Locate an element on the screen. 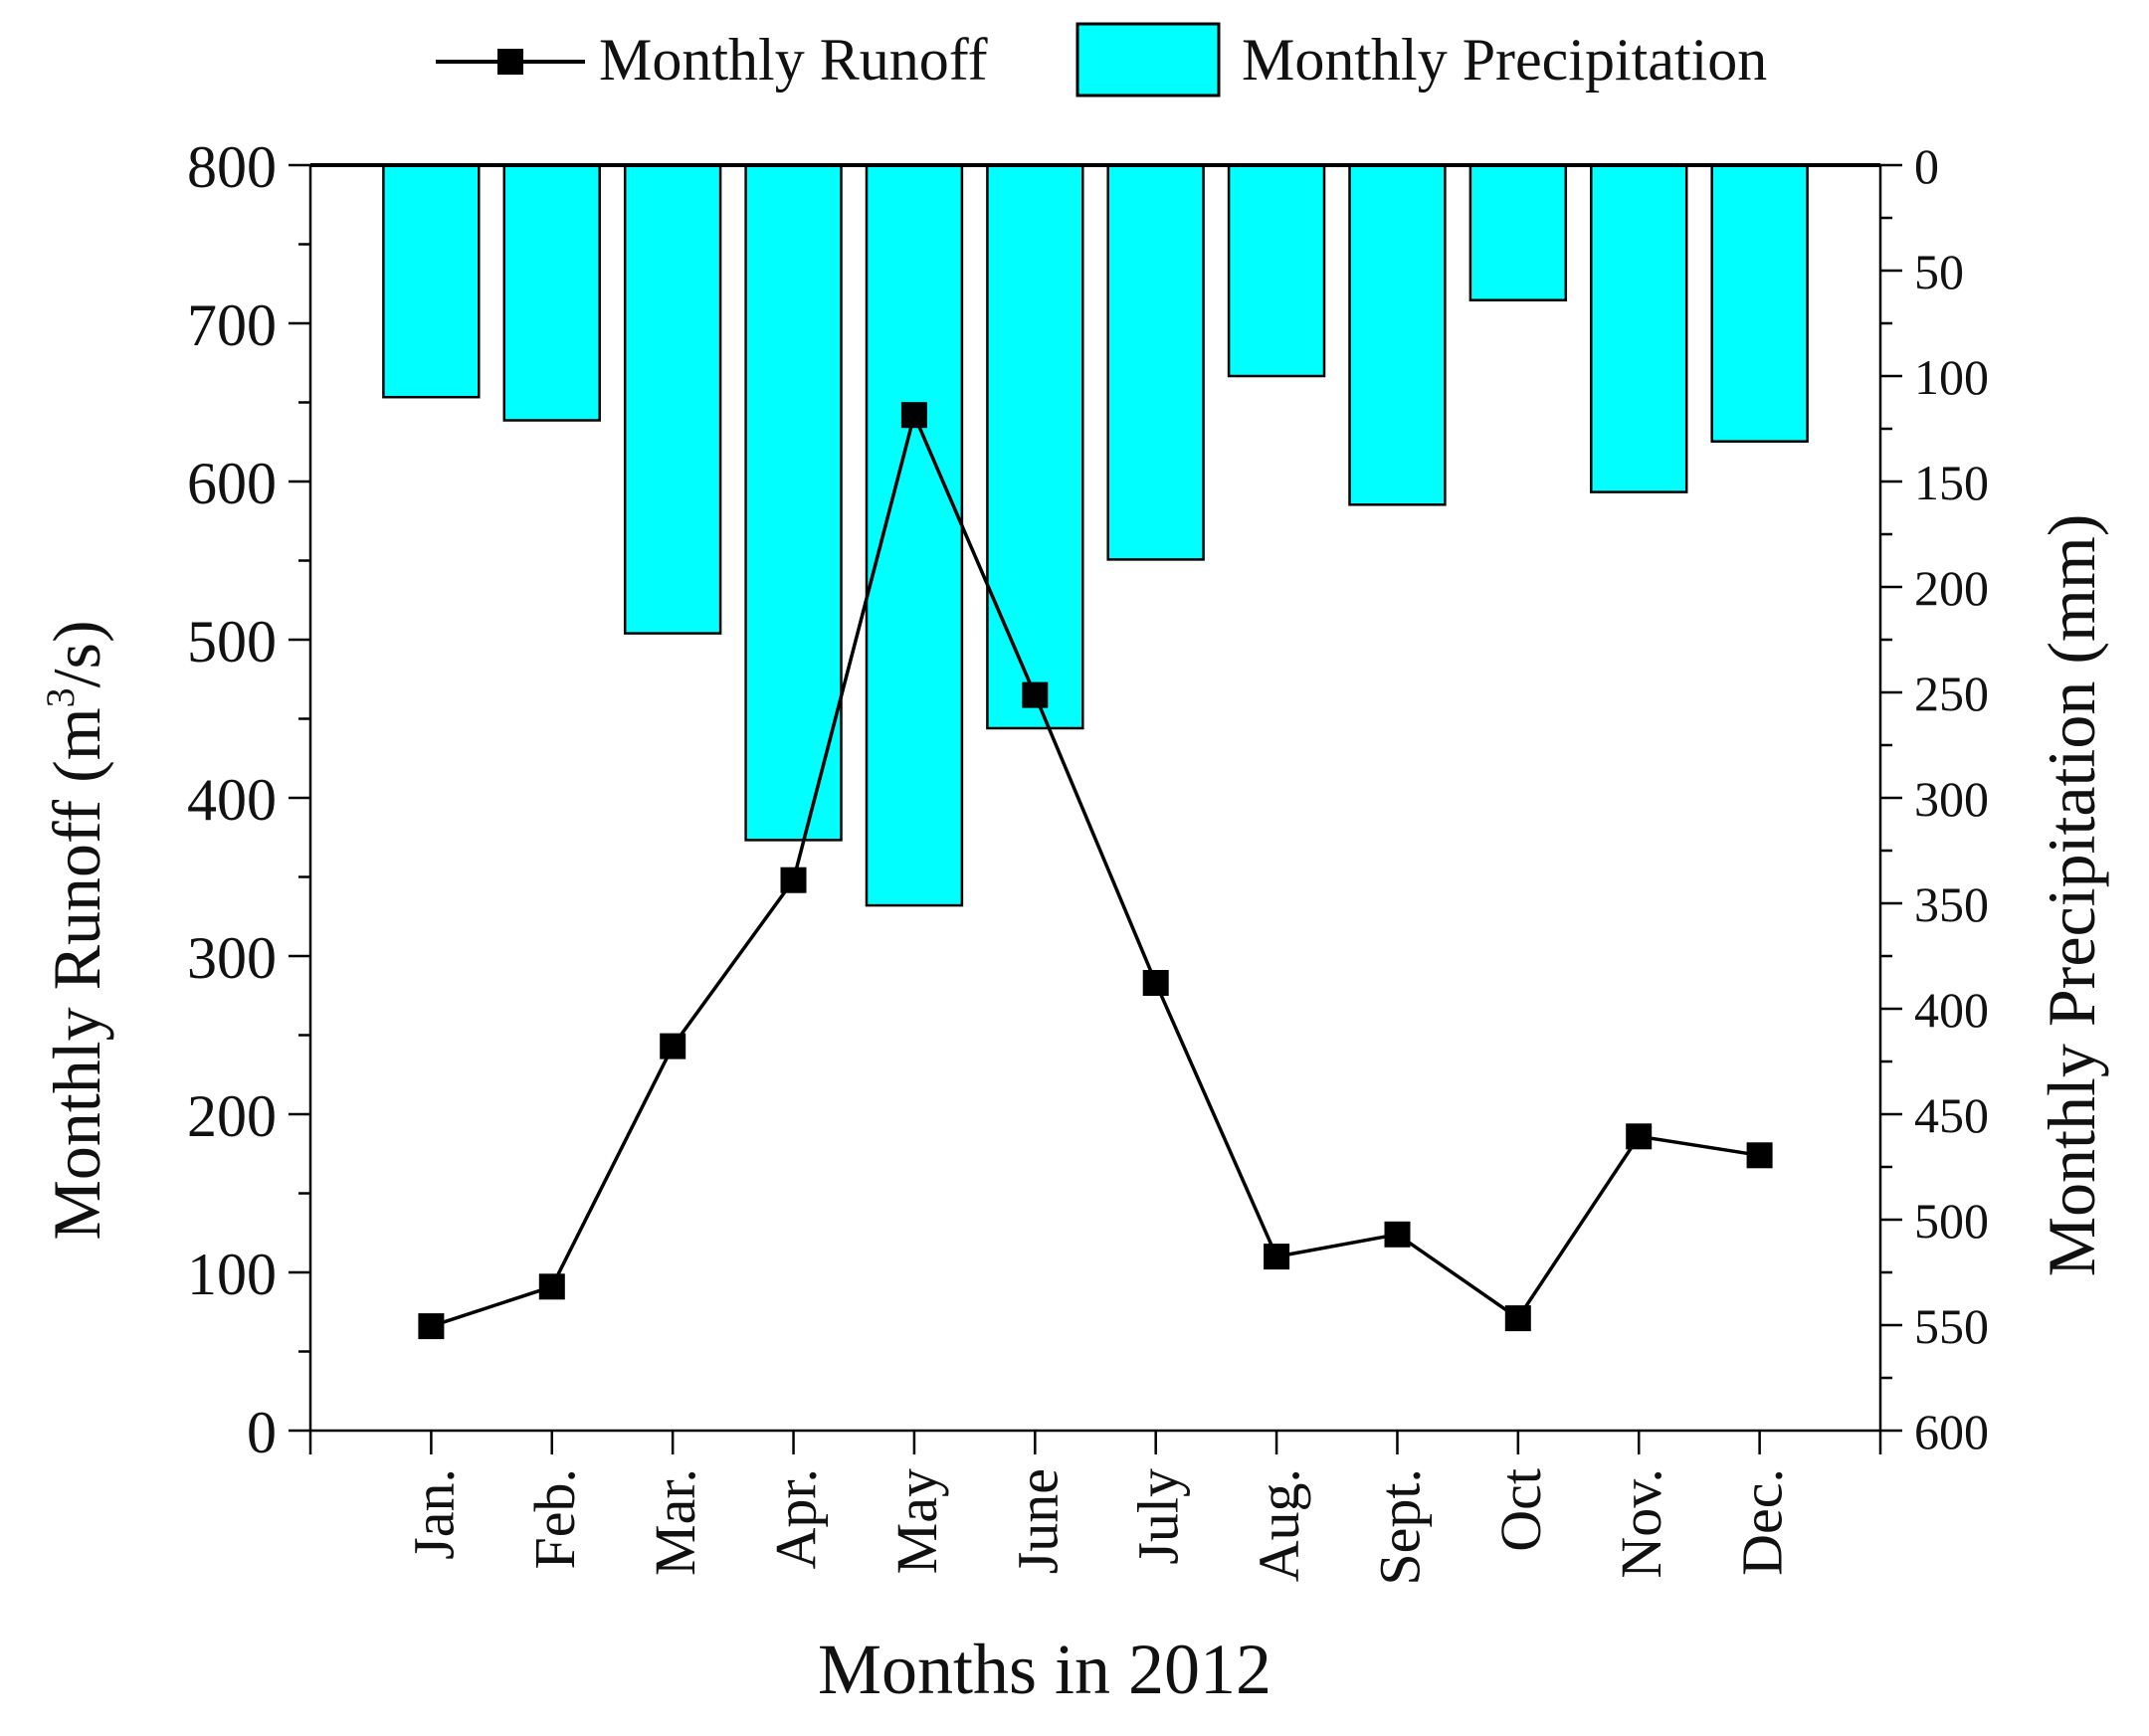 This screenshot has width=2149, height=1736. legend-precip-label: Monthly Precipitation is located at coordinates (1505, 60).